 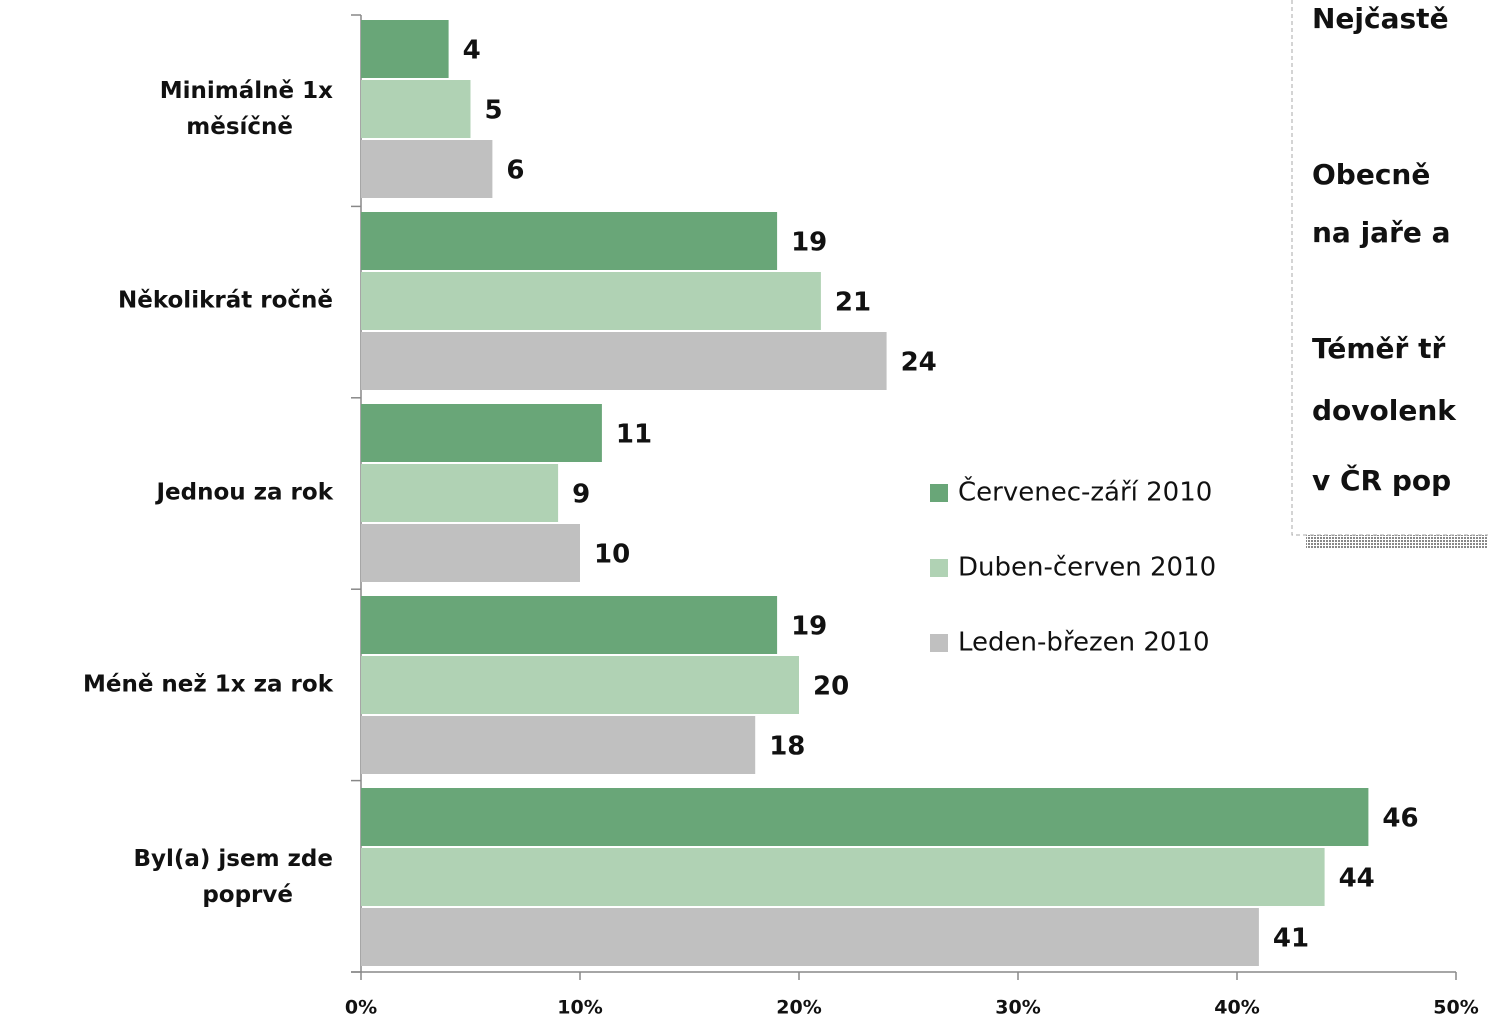 What do you see at coordinates (515, 171) in the screenshot?
I see `value-label: 6` at bounding box center [515, 171].